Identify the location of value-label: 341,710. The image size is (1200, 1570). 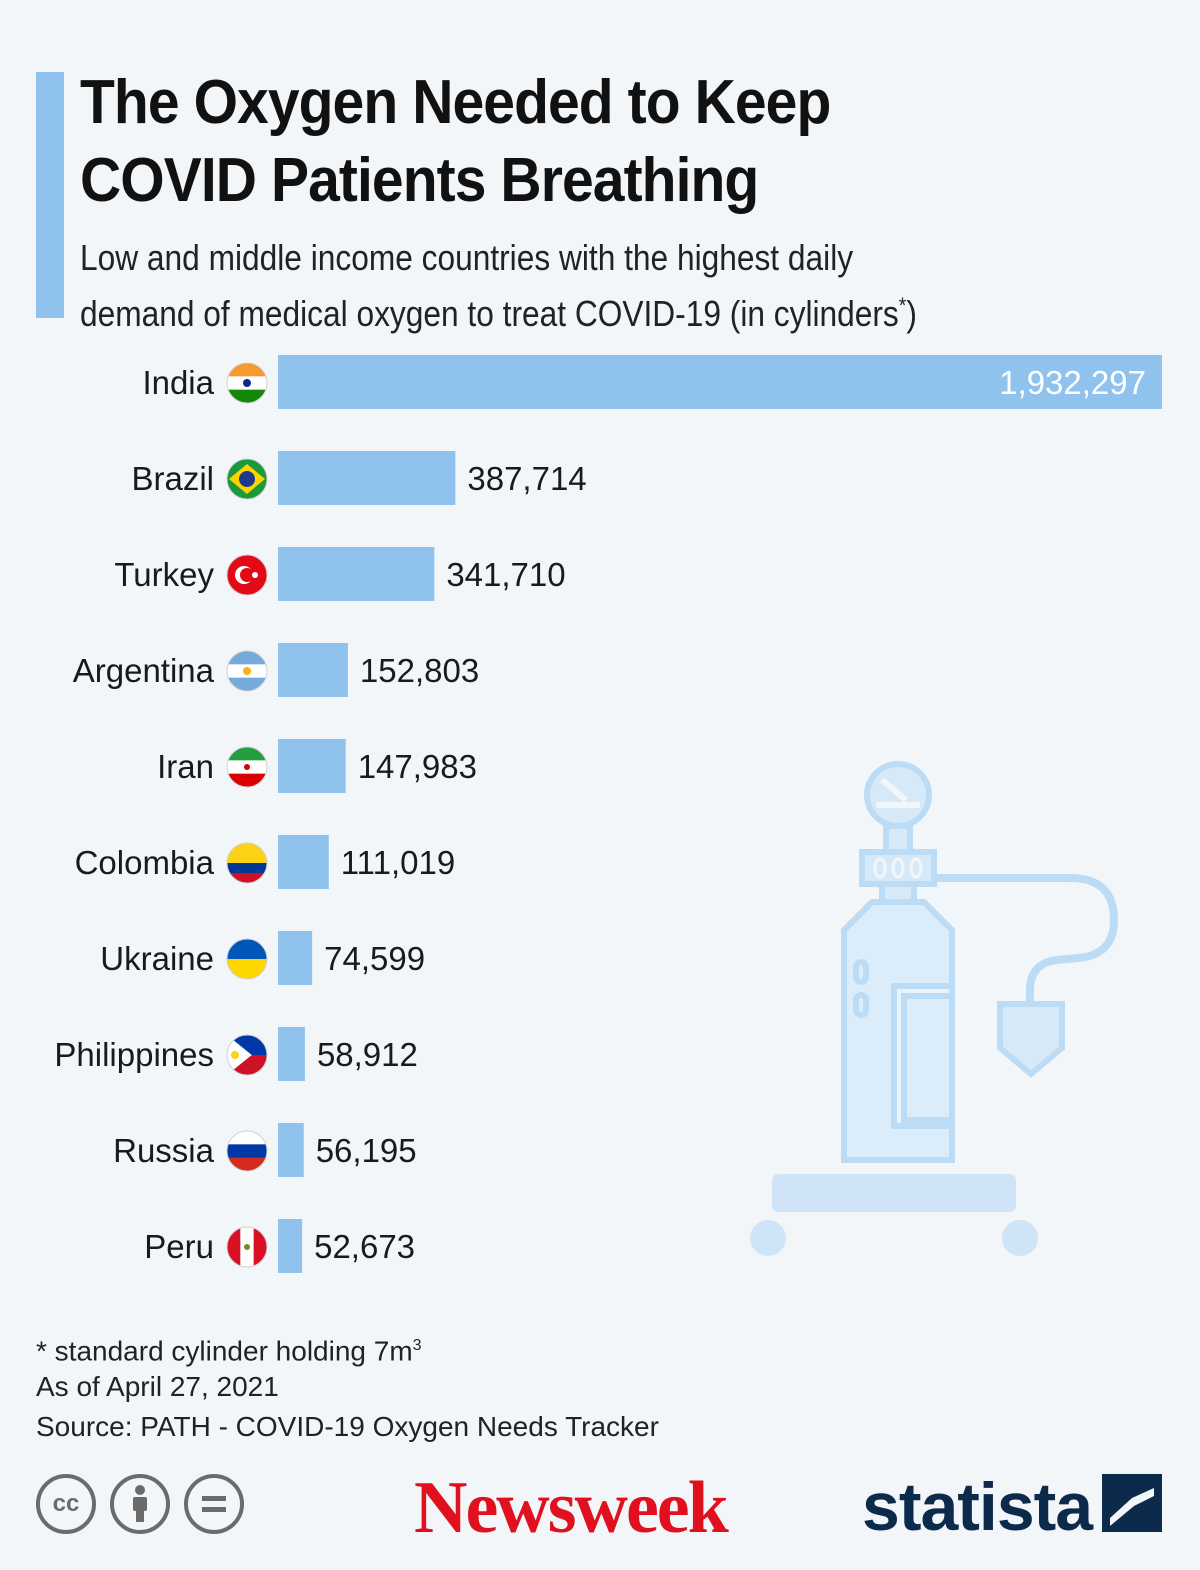
(505, 574).